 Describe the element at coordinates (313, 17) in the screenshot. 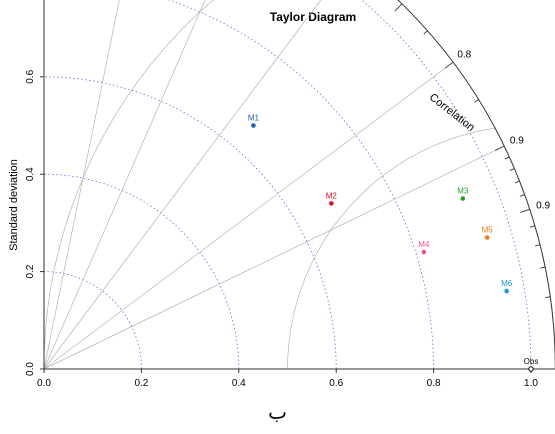

I see `chart-title: Taylor Diagram` at that location.